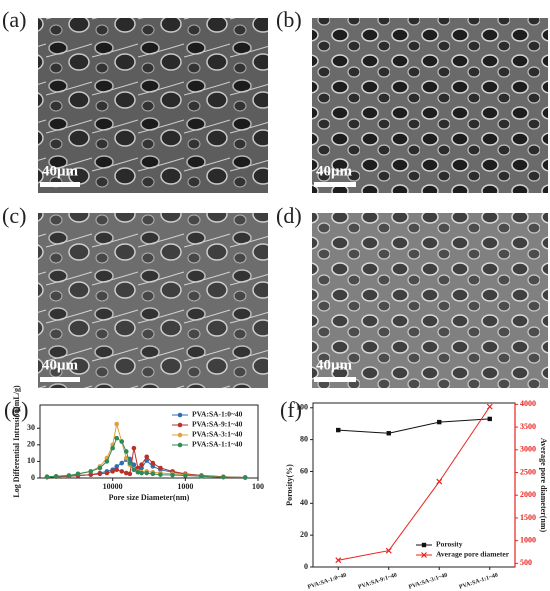 The image size is (550, 591). Describe the element at coordinates (473, 554) in the screenshot. I see `legend-label: Average pore diameter` at that location.